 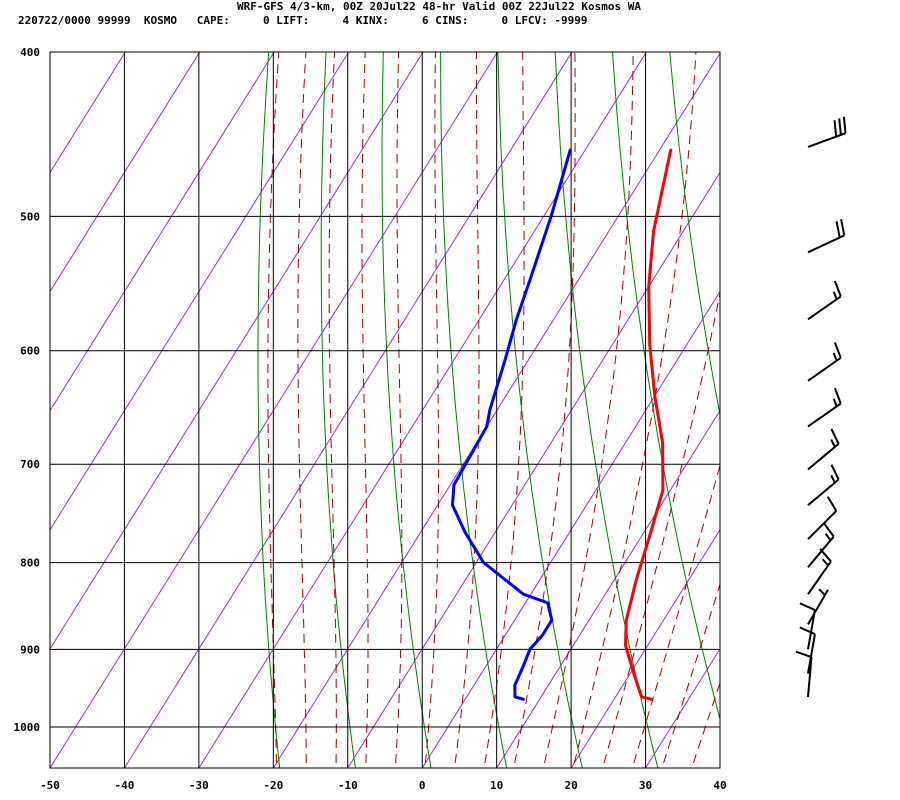 What do you see at coordinates (125, 785) in the screenshot?
I see `x-tick-label: -40` at bounding box center [125, 785].